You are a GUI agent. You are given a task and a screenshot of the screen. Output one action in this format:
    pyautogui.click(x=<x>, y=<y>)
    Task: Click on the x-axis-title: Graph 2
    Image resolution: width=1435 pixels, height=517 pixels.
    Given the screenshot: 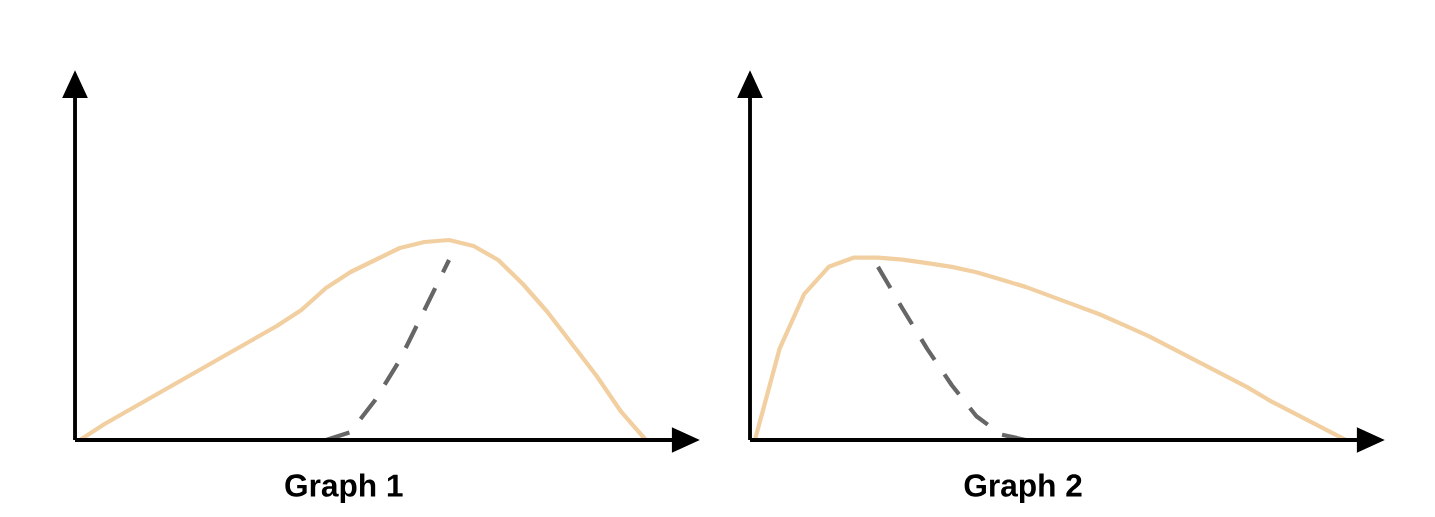 What is the action you would take?
    pyautogui.click(x=1023, y=488)
    